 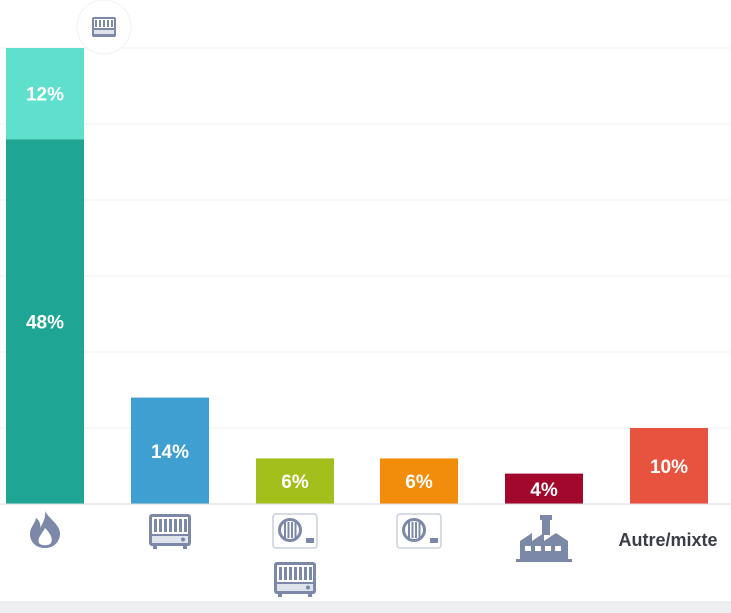 I want to click on bar-label-gas-seg0: 48%, so click(x=45, y=323).